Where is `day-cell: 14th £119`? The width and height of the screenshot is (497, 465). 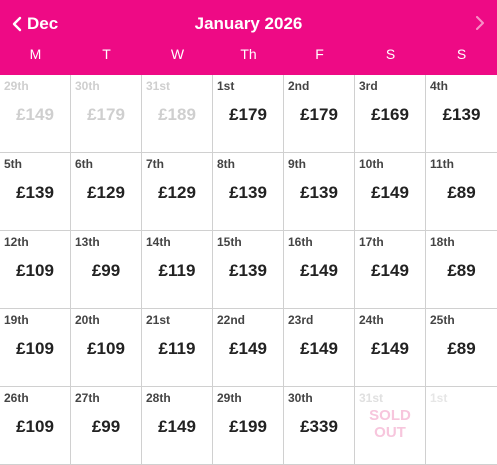
day-cell: 14th £119 is located at coordinates (177, 270).